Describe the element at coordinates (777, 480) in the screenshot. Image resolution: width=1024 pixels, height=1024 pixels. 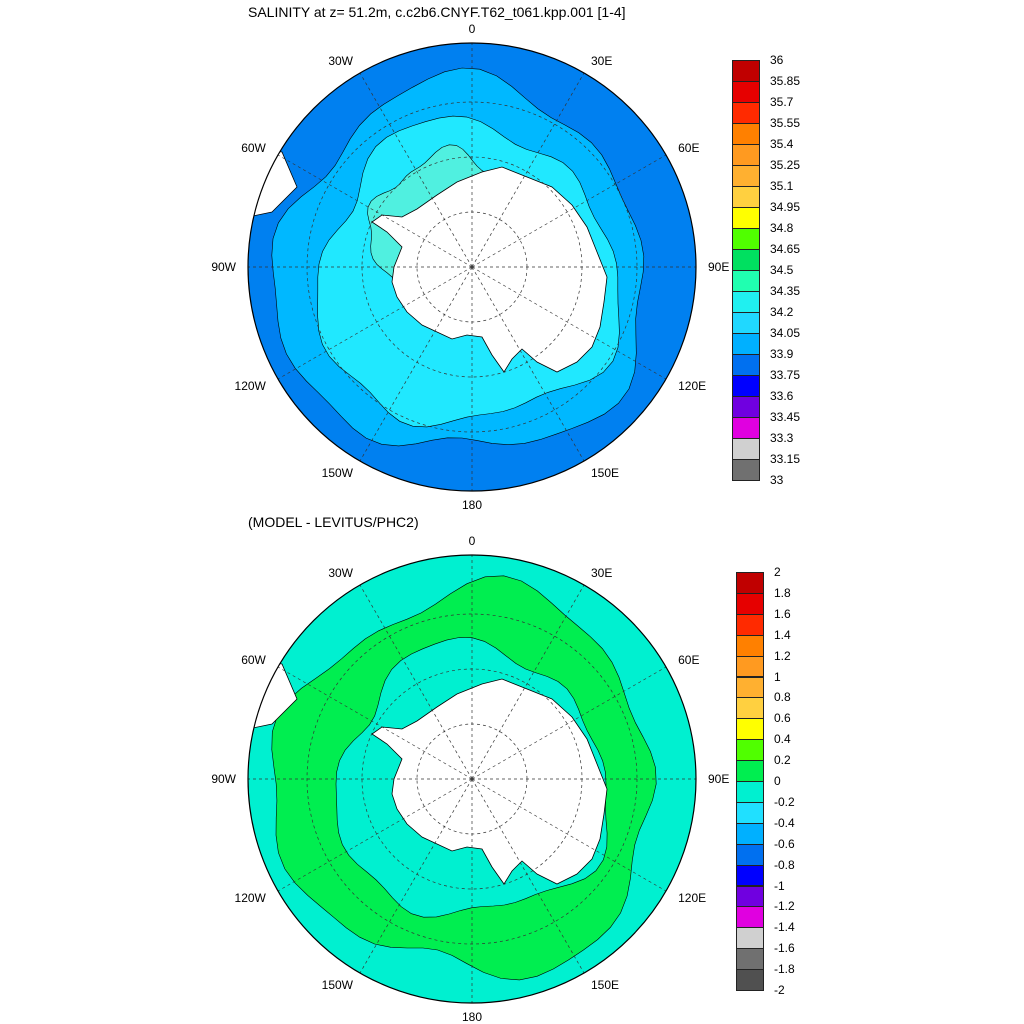
I see `colorbar-label: 33` at that location.